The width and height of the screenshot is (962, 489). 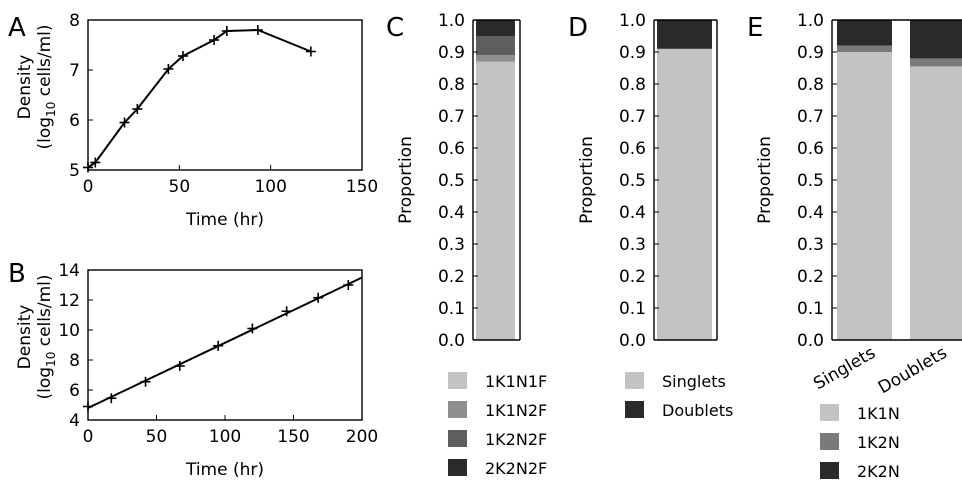 I want to click on legend-entry: Doublets, so click(x=697, y=410).